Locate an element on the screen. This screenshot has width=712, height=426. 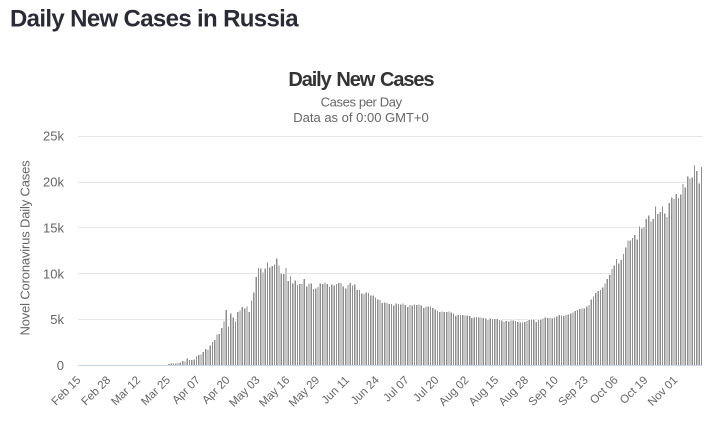
svg-text: 25k is located at coordinates (53, 136).